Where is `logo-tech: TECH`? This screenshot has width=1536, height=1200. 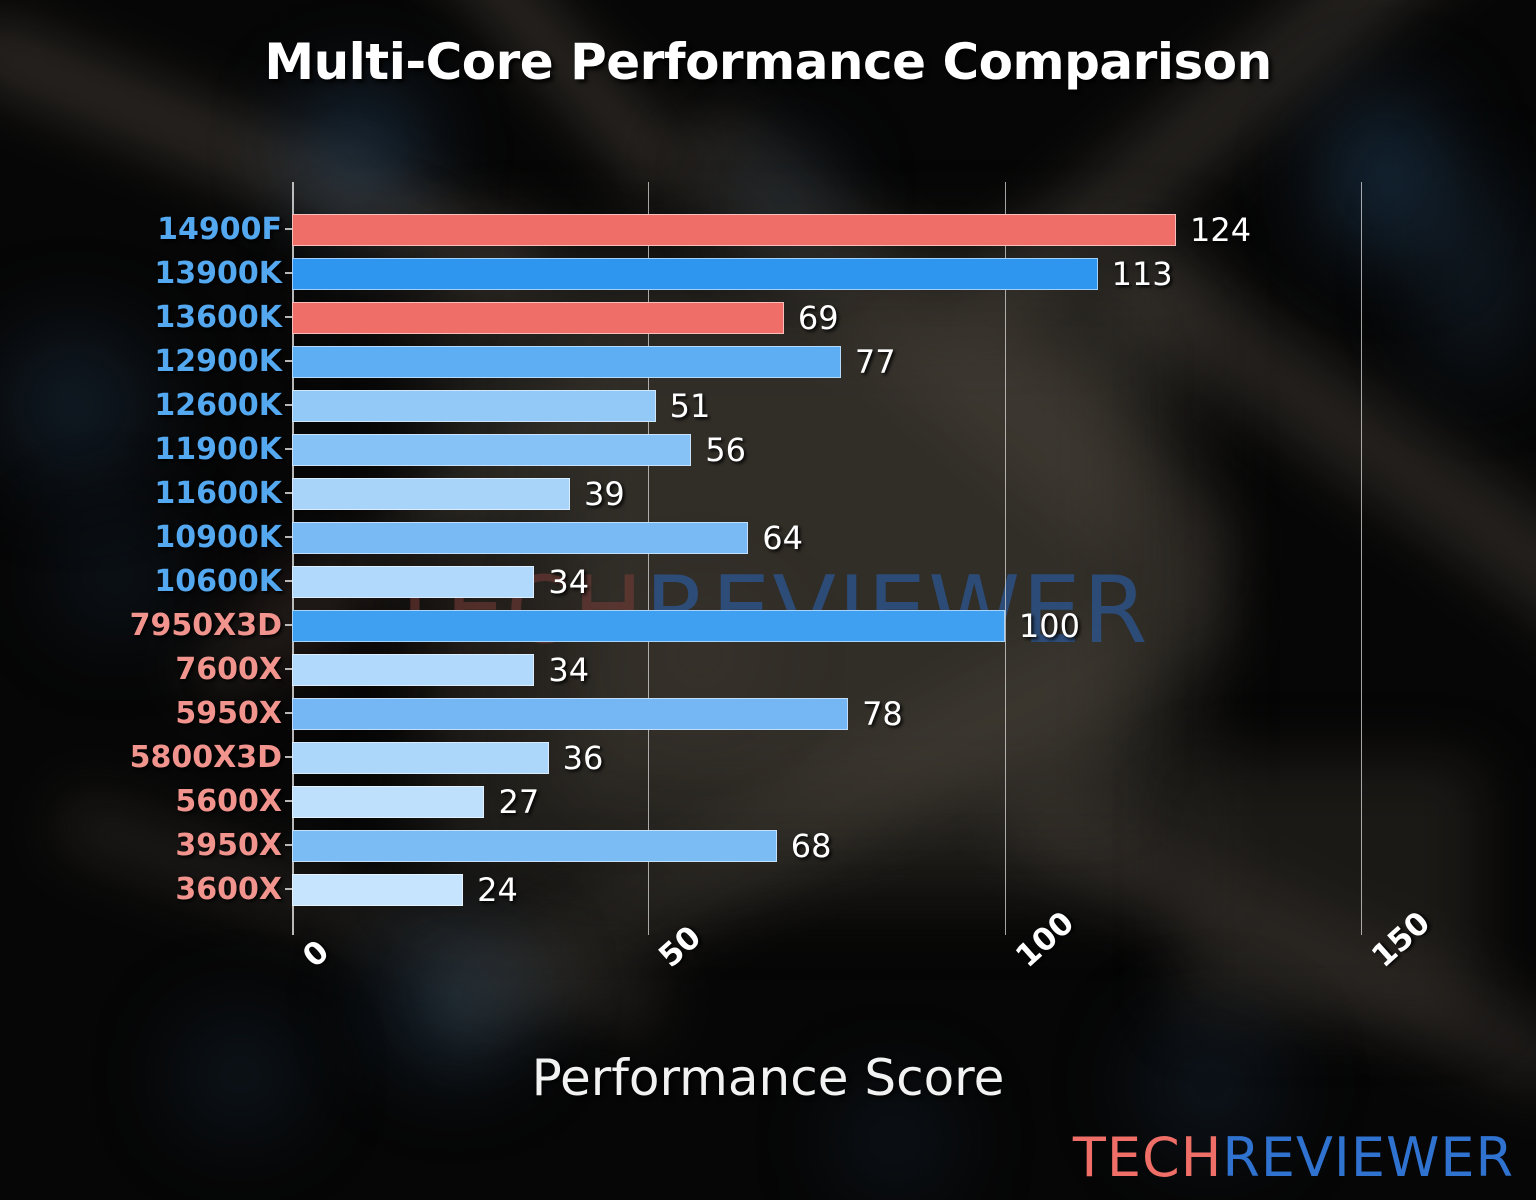 logo-tech: TECH is located at coordinates (1147, 1157).